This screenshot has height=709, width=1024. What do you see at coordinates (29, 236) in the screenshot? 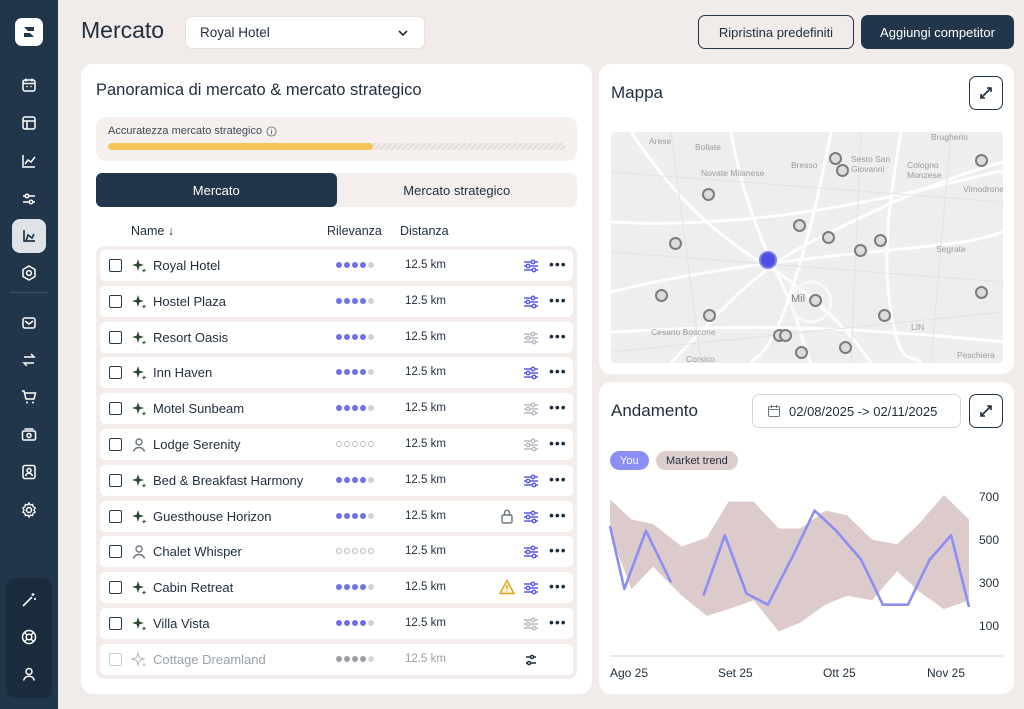
I see `sidebar-item-market` at bounding box center [29, 236].